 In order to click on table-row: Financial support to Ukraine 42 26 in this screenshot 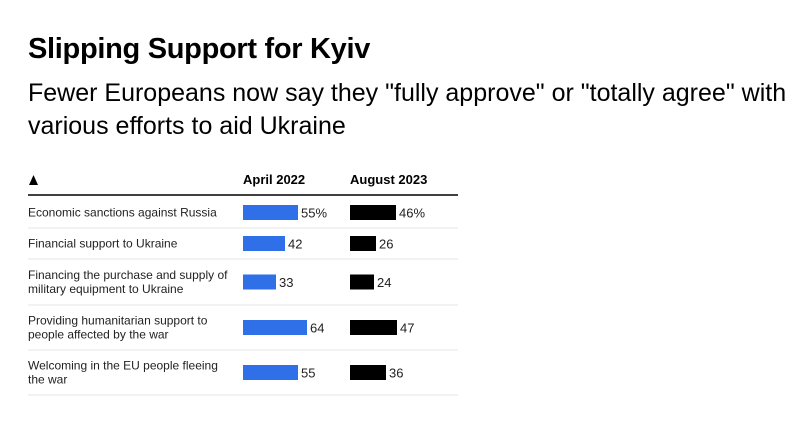, I will do `click(243, 248)`.